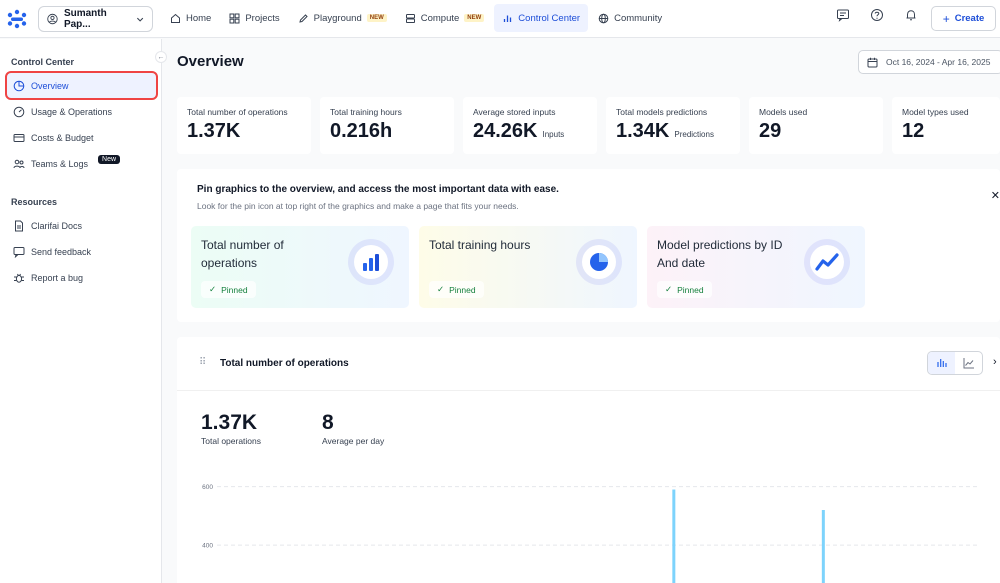  What do you see at coordinates (50, 85) in the screenshot?
I see `sidebar-item-label: Overview` at bounding box center [50, 85].